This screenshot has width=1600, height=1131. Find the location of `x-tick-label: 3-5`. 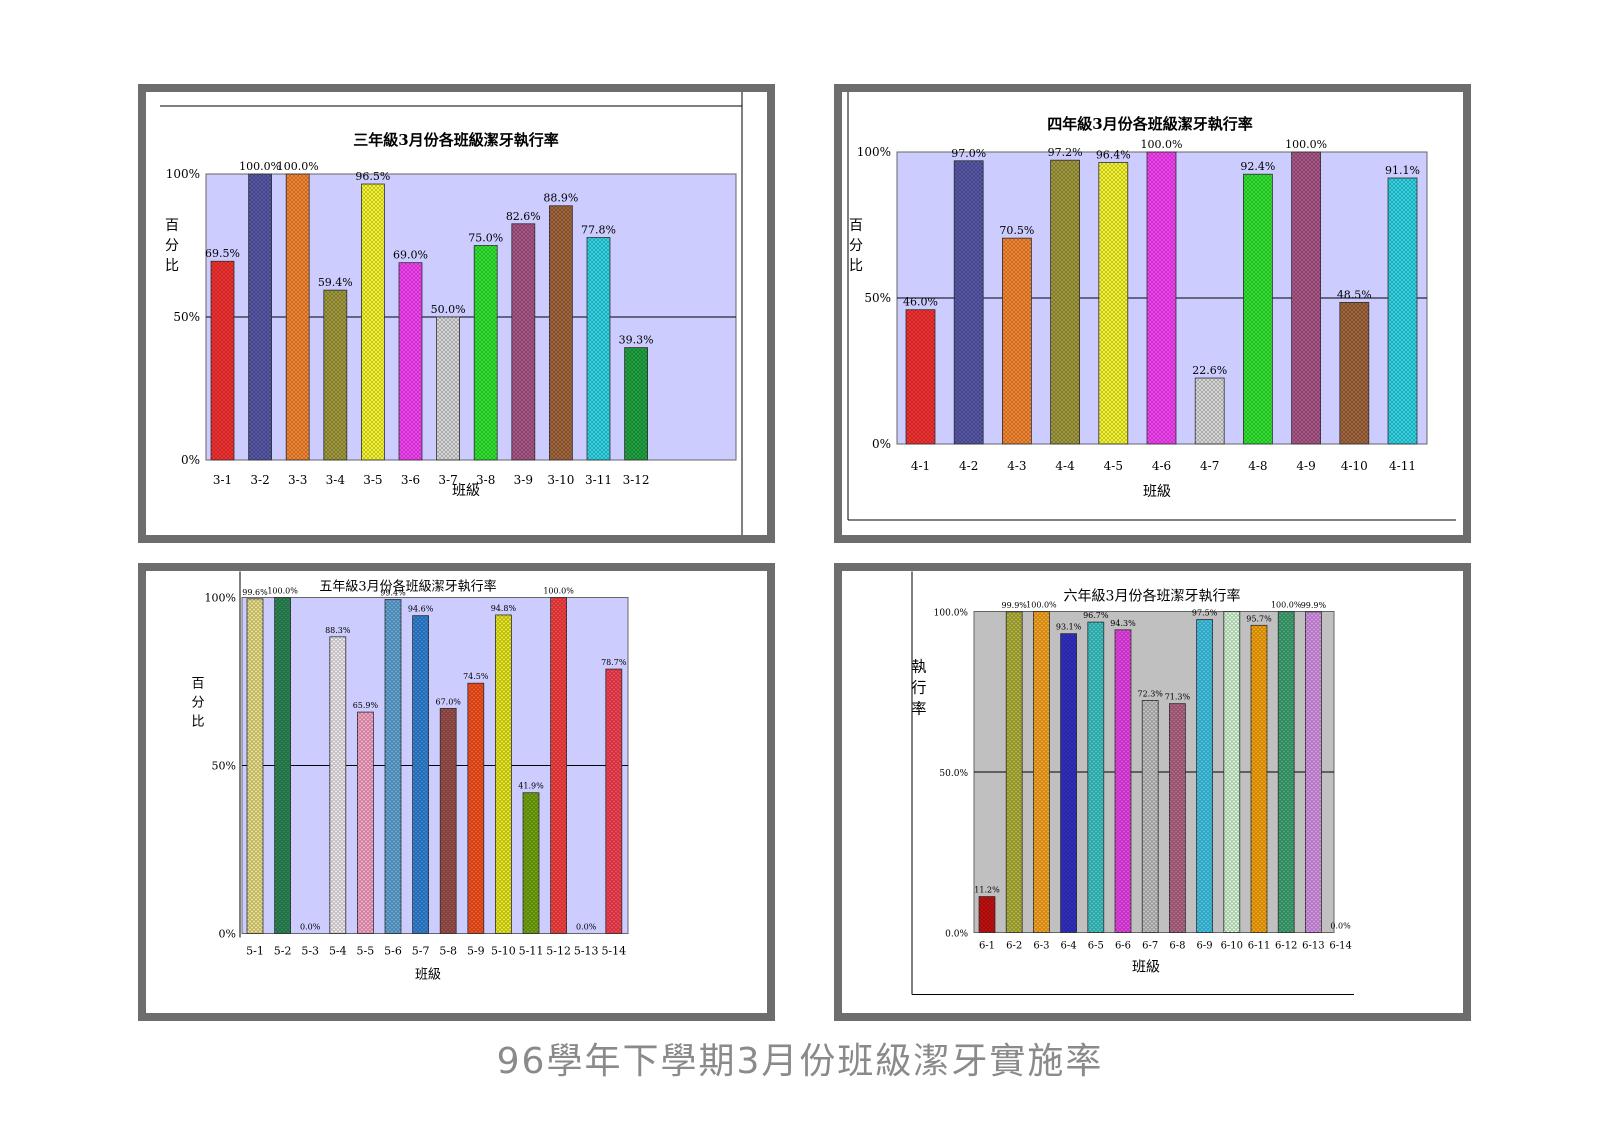

x-tick-label: 3-5 is located at coordinates (372, 480).